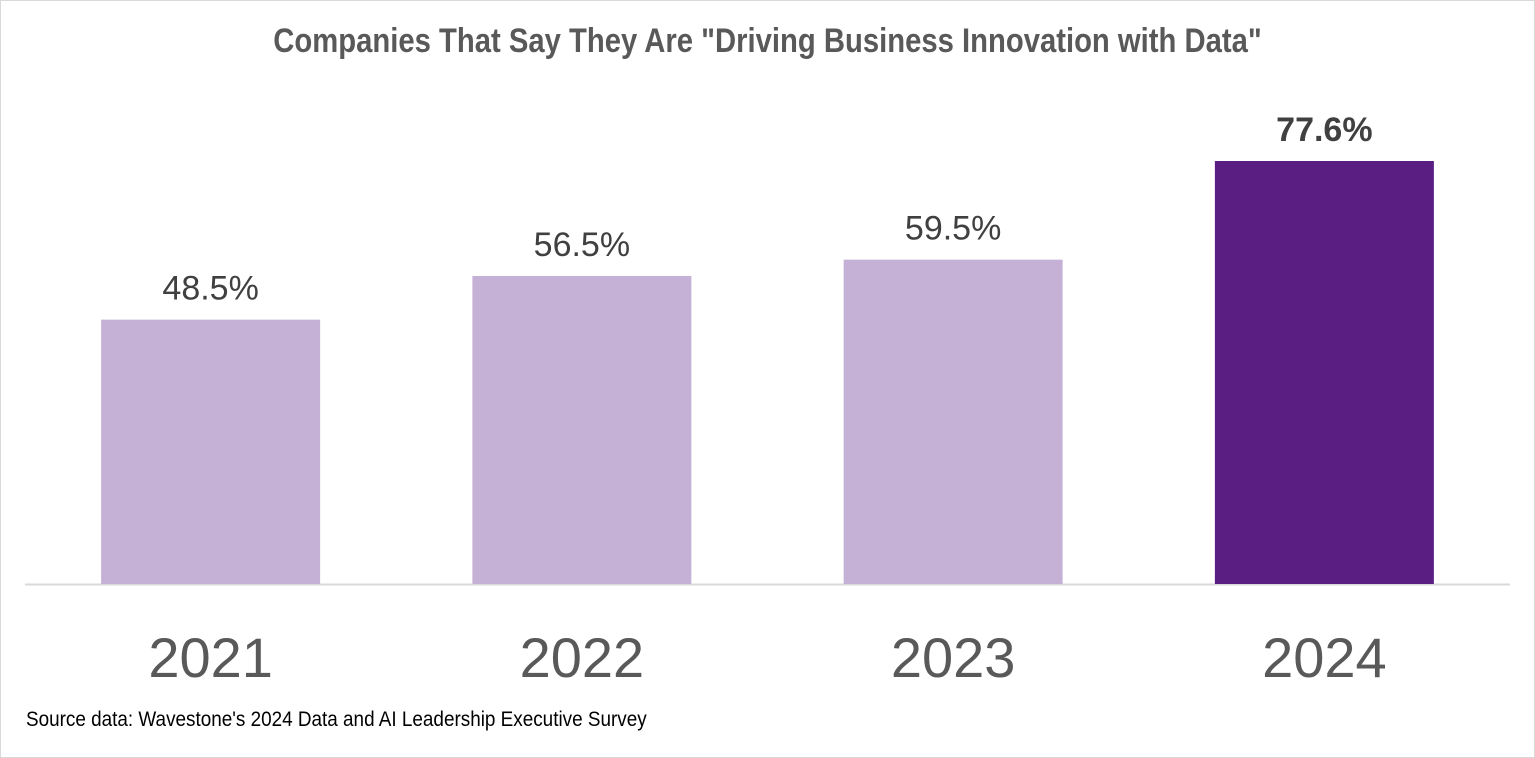 This screenshot has width=1535, height=758. Describe the element at coordinates (210, 657) in the screenshot. I see `x-tick-label-2021: 2021` at that location.